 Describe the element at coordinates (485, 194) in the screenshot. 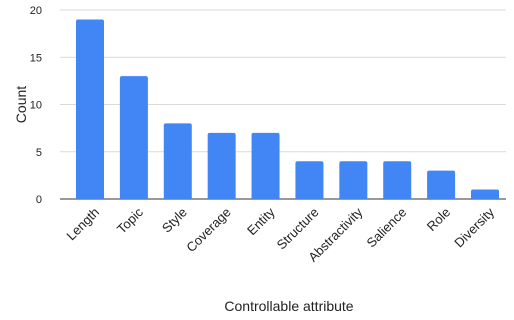

I see `bar-diversity` at that location.